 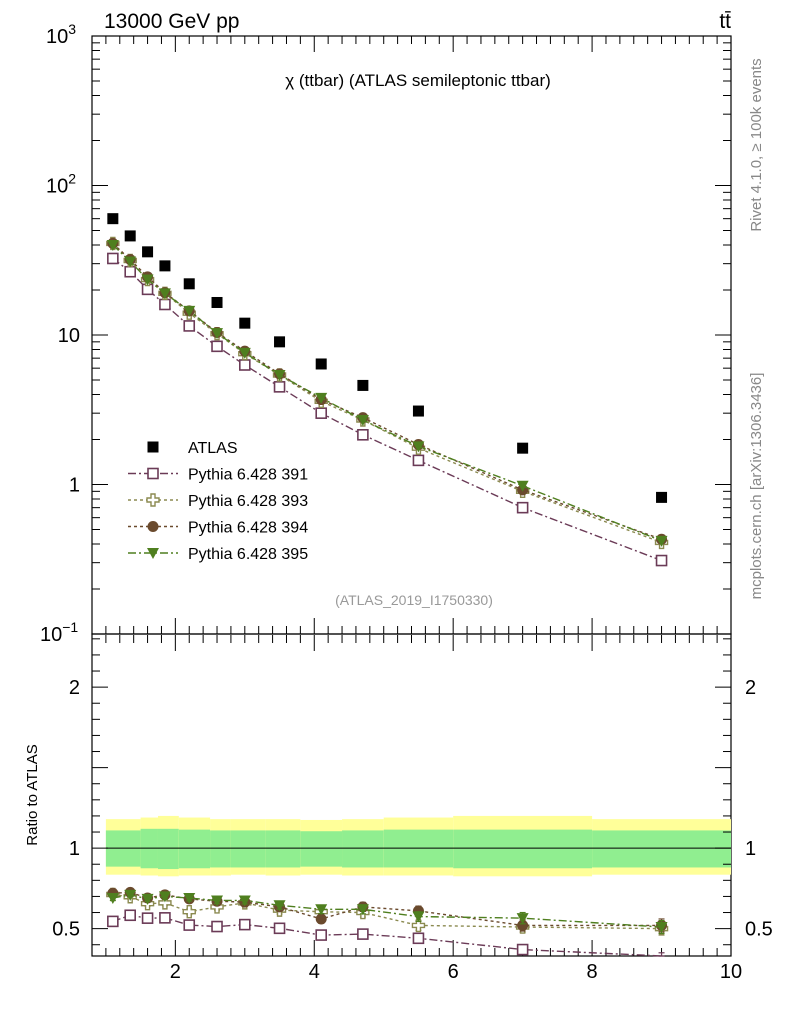 What do you see at coordinates (66, 930) in the screenshot?
I see `ratio-y-tick-label: 0.5` at bounding box center [66, 930].